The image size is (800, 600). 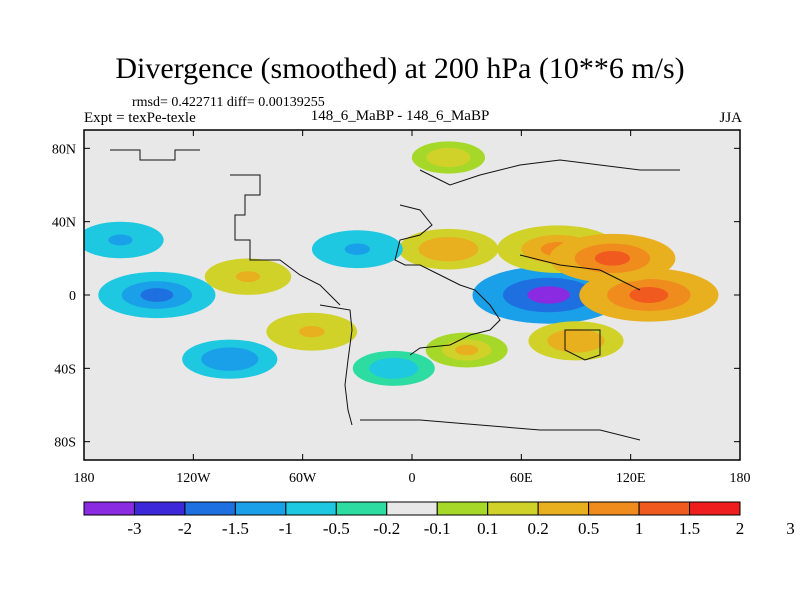 I want to click on experiment-label: Expt = texPe-texle, so click(x=140, y=118).